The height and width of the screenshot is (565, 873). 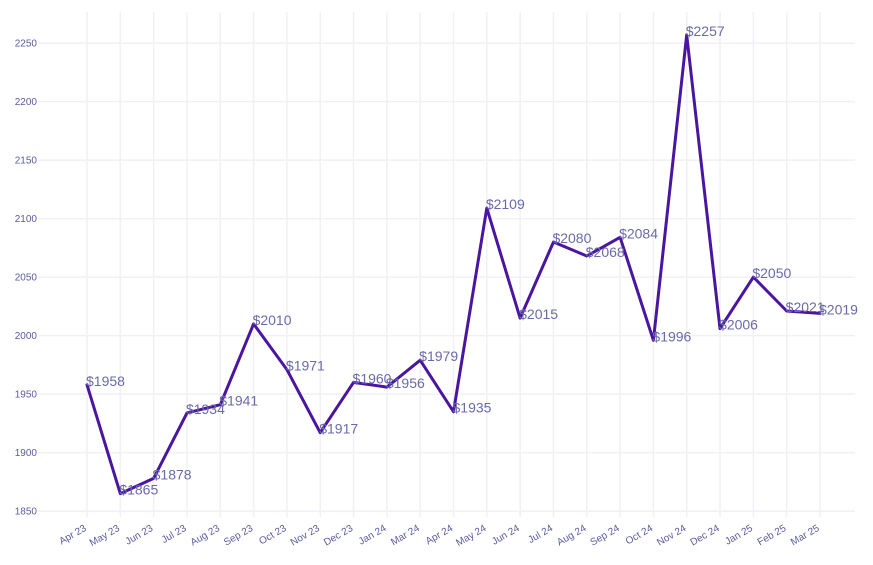 What do you see at coordinates (705, 536) in the screenshot?
I see `x-tick-label: Dec 24` at bounding box center [705, 536].